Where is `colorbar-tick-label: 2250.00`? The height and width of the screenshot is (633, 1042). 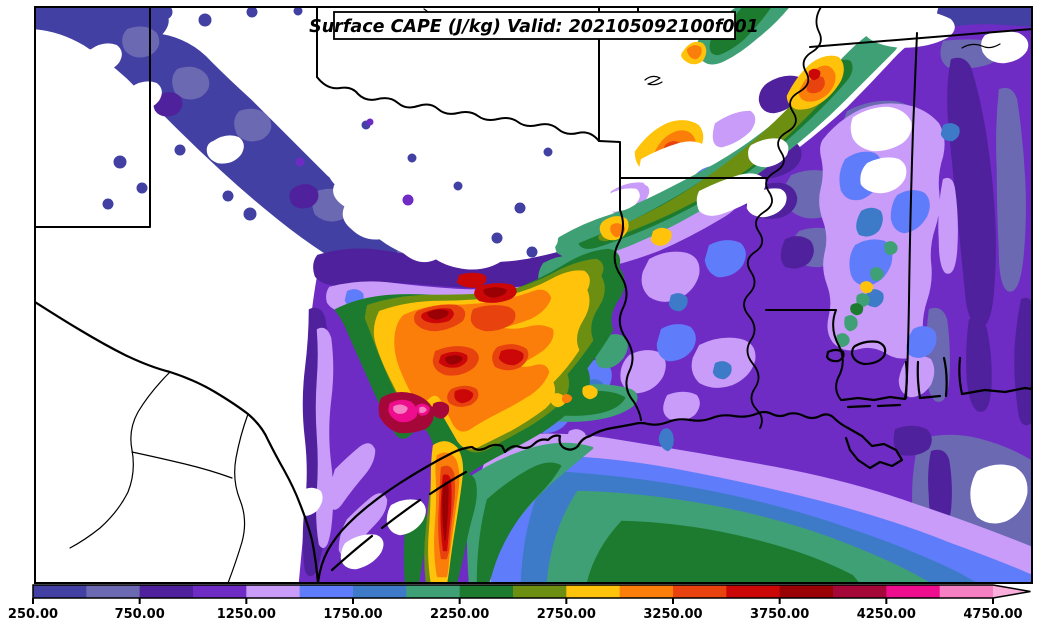
colorbar-tick-label: 2250.00 is located at coordinates (459, 614).